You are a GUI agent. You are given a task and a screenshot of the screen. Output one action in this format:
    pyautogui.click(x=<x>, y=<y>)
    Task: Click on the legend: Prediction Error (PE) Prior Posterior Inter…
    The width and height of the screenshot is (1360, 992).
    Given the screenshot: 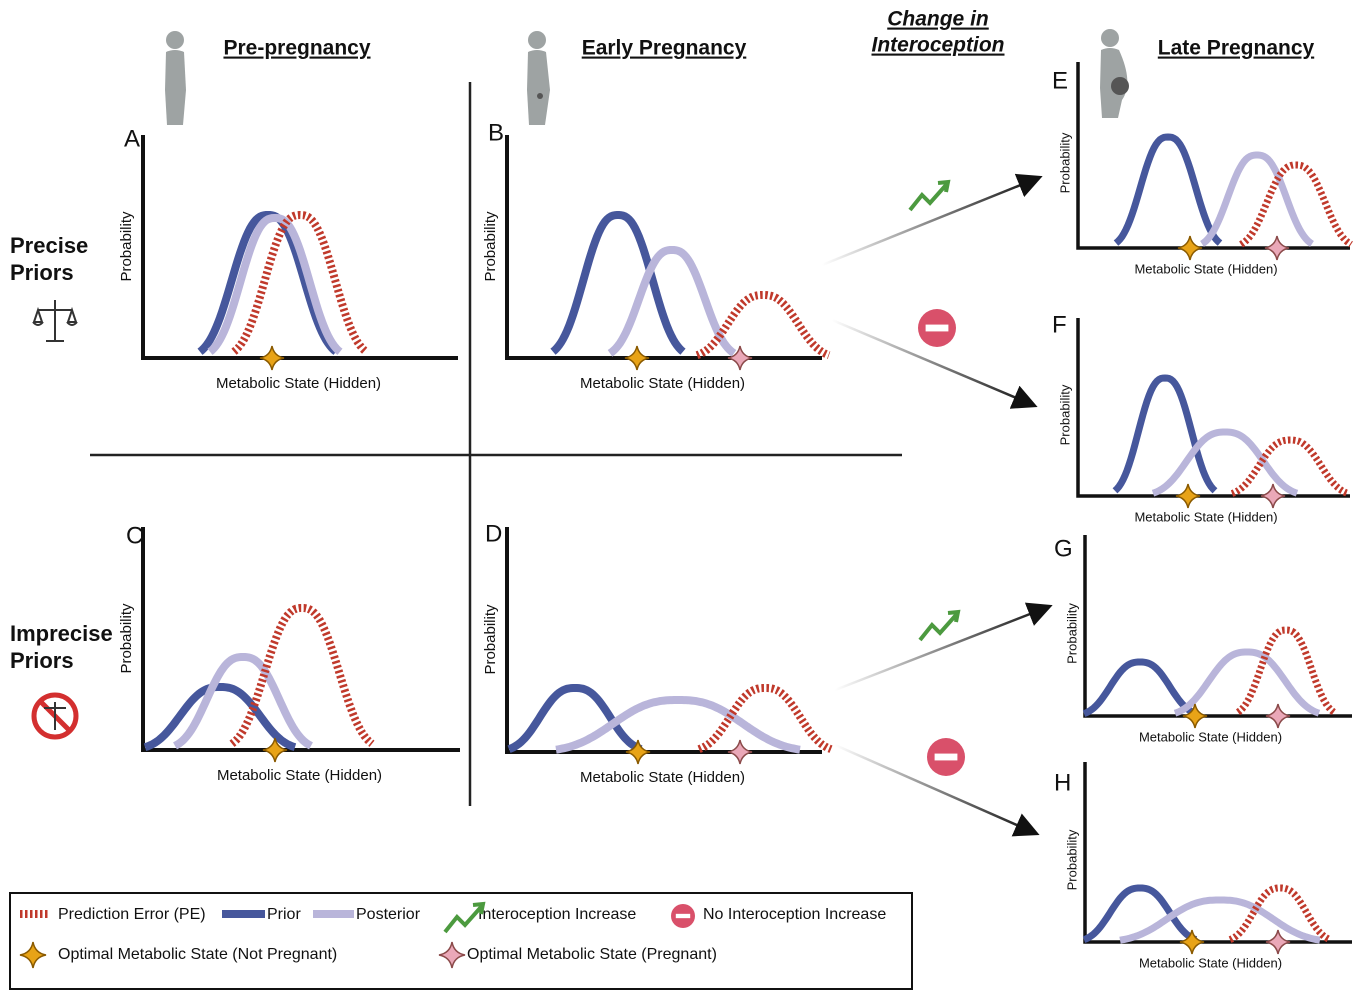 What is the action you would take?
    pyautogui.click(x=461, y=941)
    